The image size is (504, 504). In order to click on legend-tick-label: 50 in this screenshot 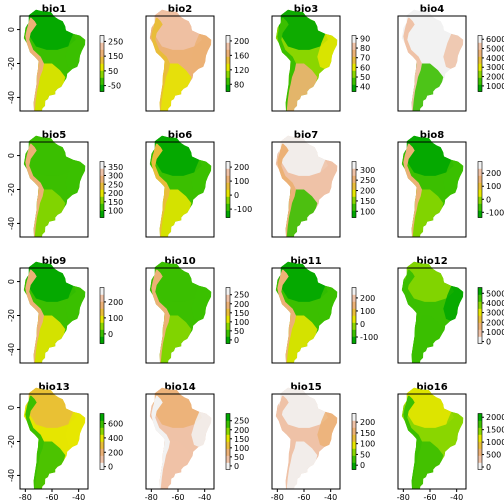, I will do `click(239, 331)`.